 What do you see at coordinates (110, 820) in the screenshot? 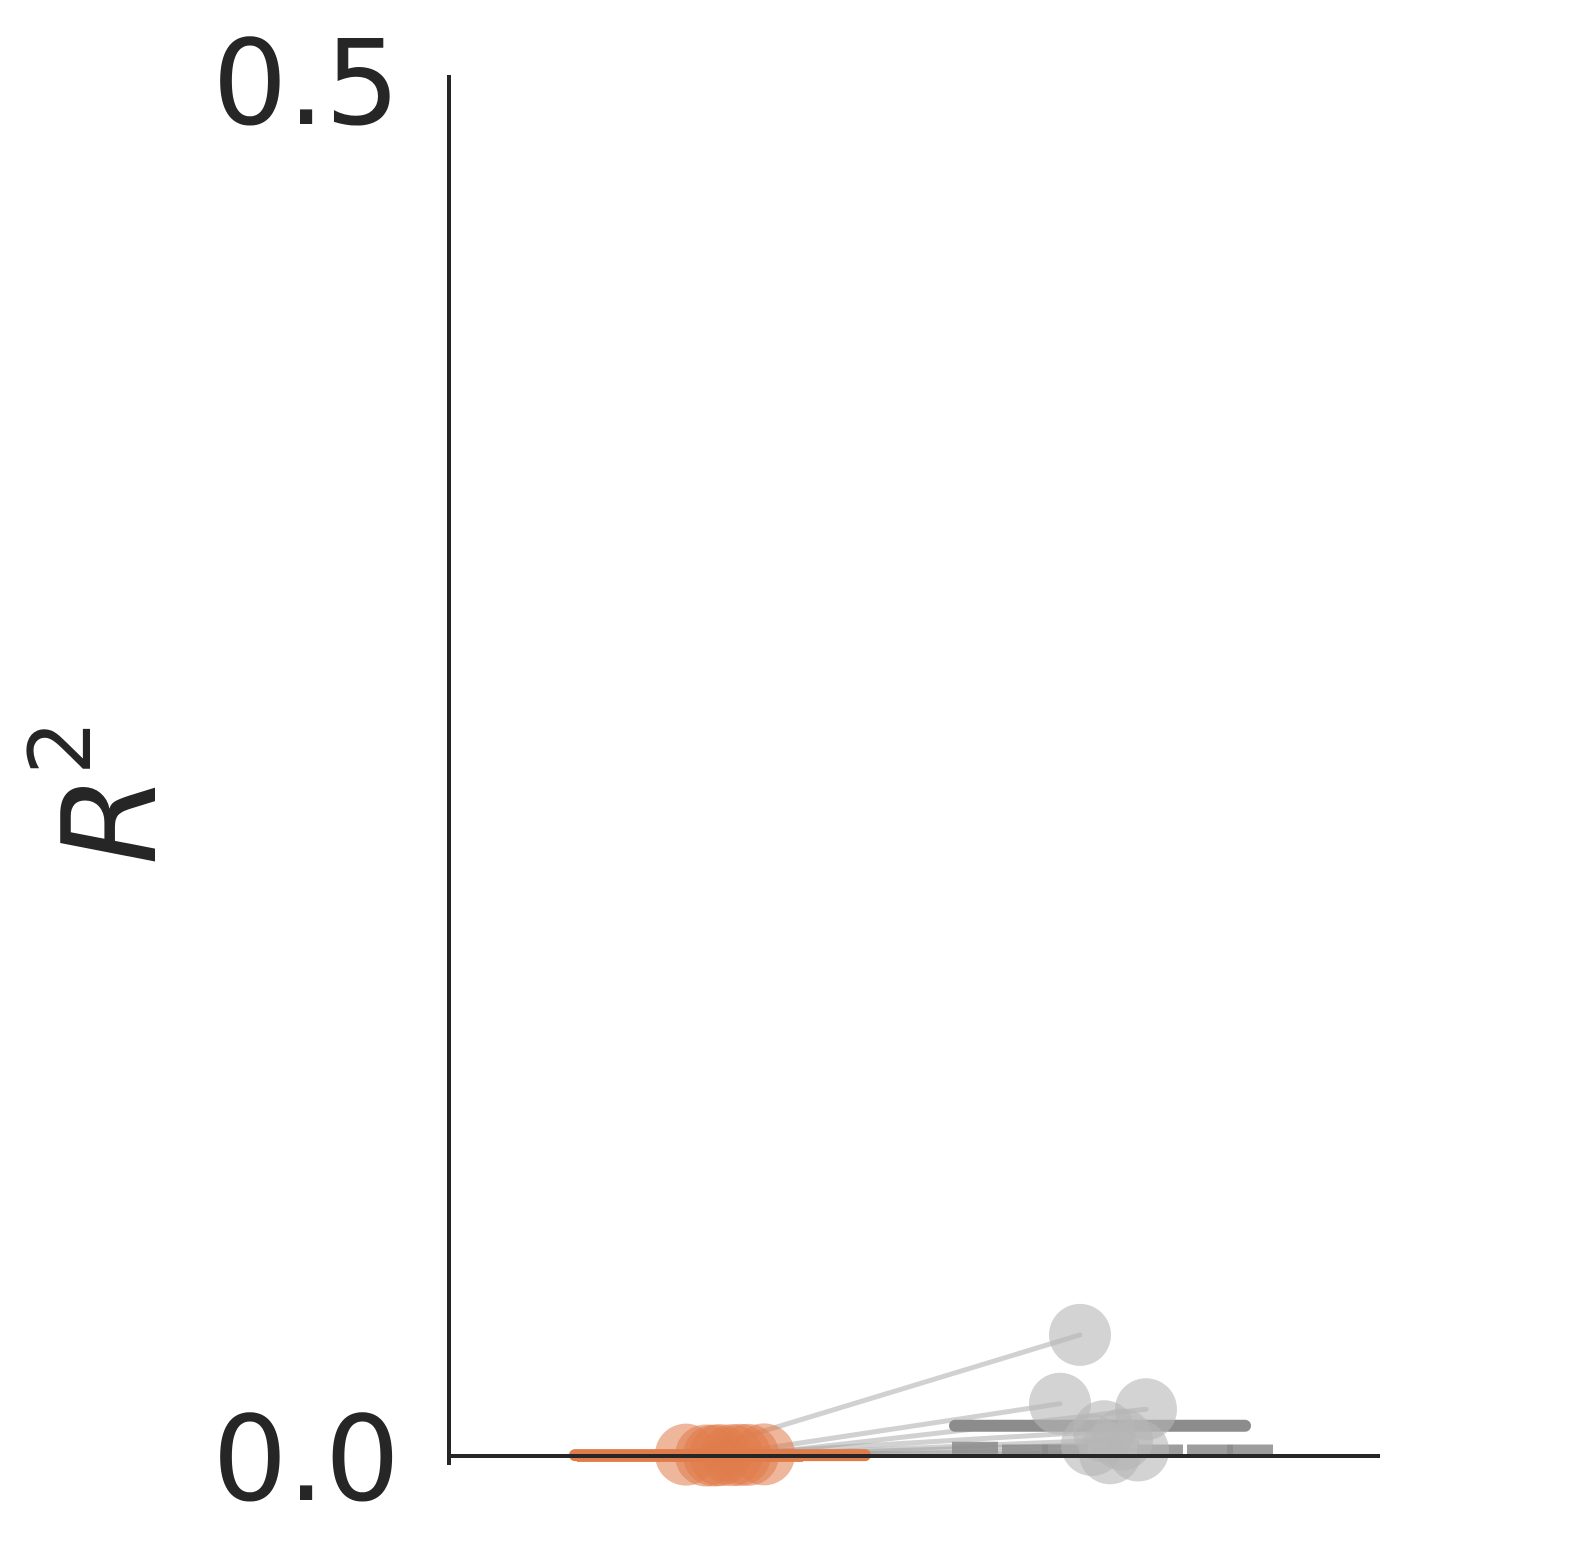
I see `y-axis-label: R` at bounding box center [110, 820].